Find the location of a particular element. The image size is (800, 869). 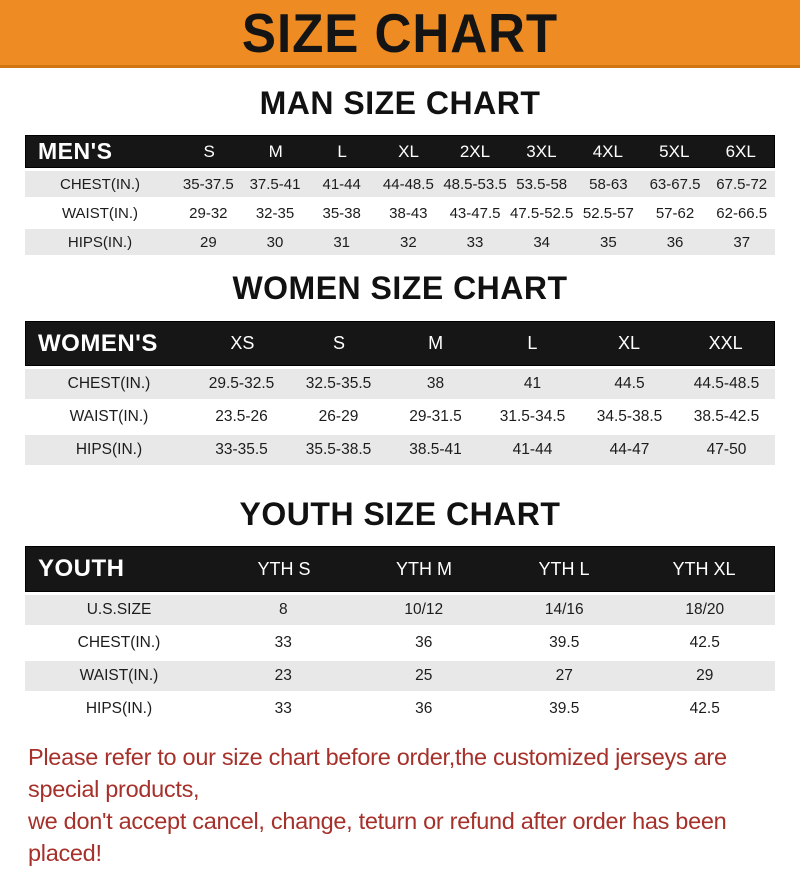

table-row: U.S.SIZE 8 10/12 14/16 18/20 is located at coordinates (400, 610).